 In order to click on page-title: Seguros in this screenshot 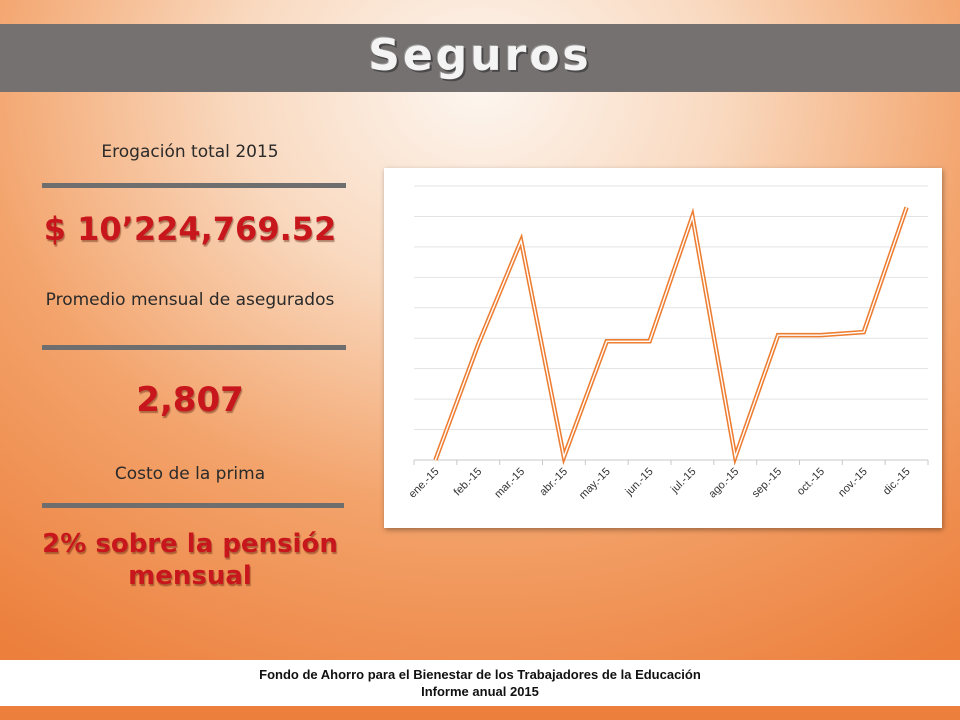, I will do `click(480, 55)`.